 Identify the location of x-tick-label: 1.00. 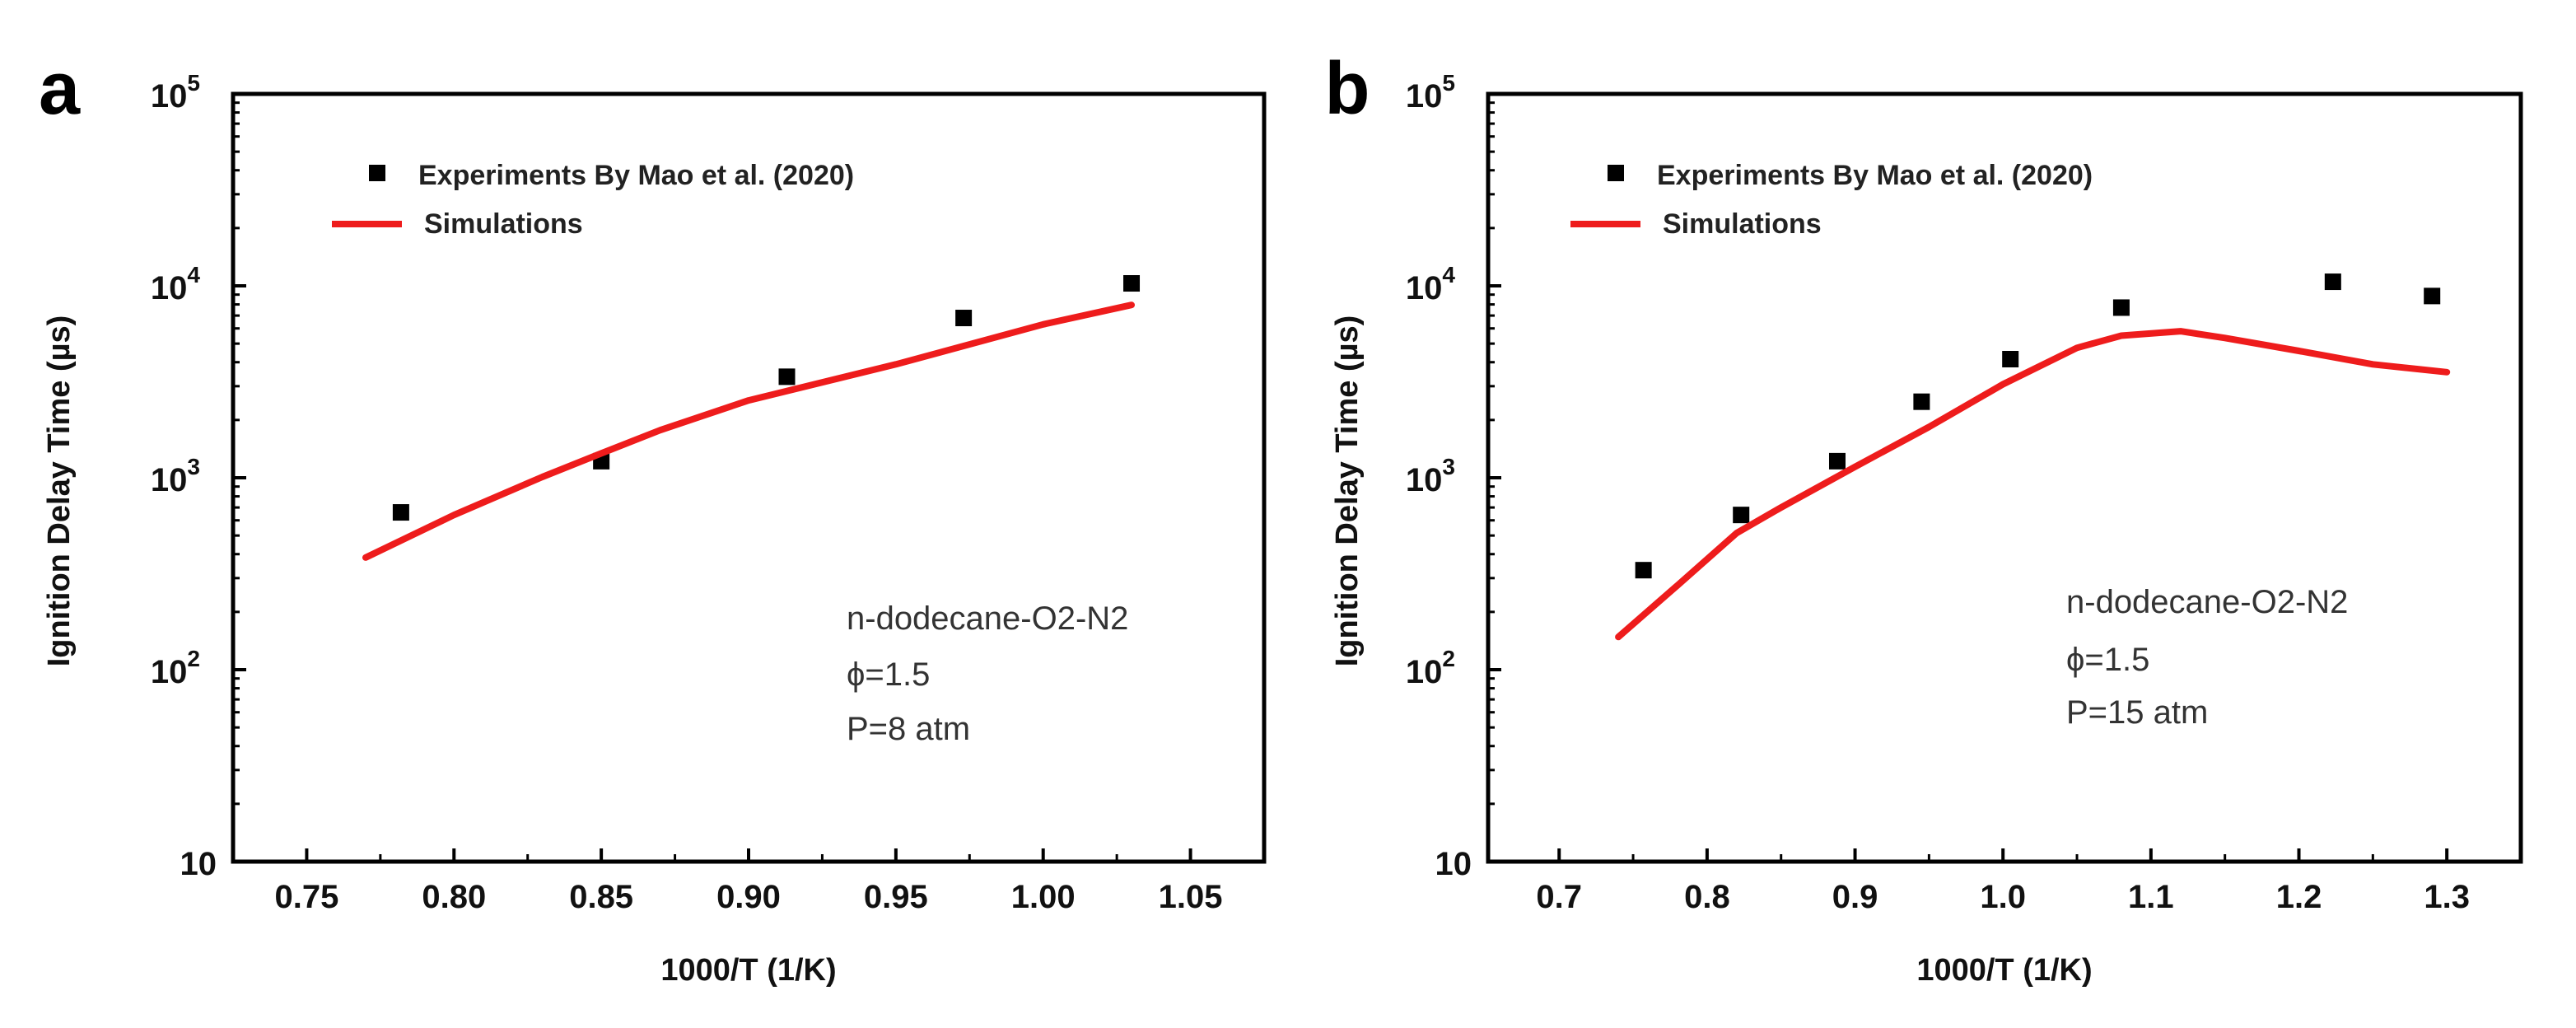
(1043, 897).